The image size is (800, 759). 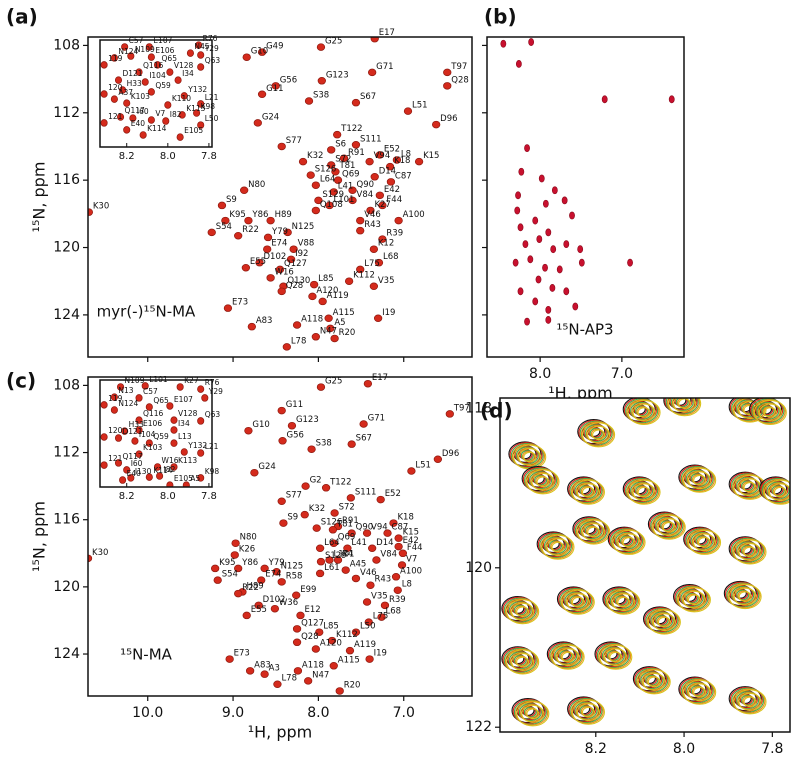 I want to click on peak-label: F44, so click(x=415, y=548).